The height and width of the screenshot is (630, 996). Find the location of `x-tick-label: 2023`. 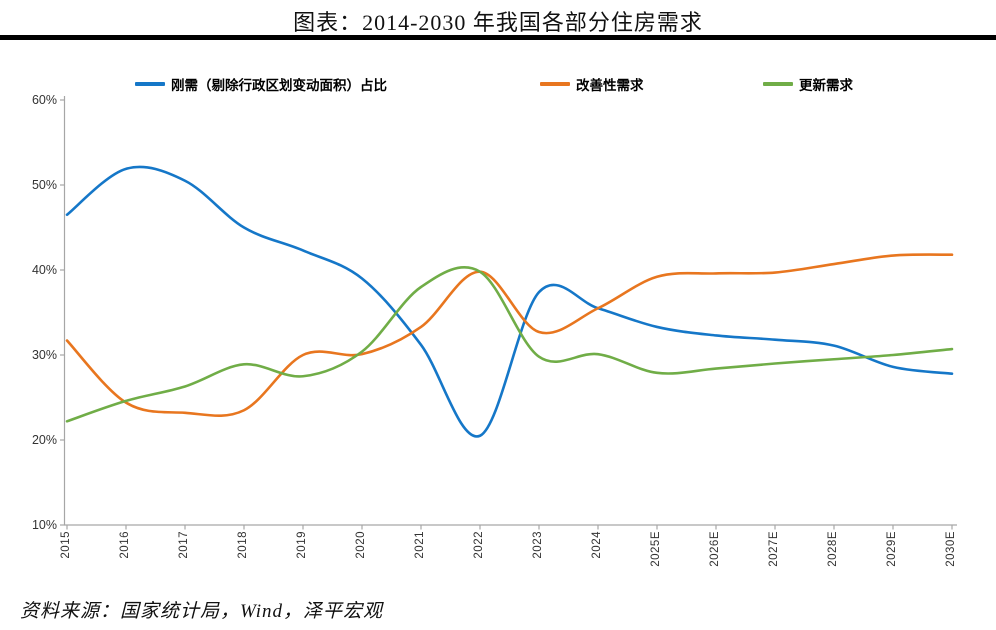

x-tick-label: 2023 is located at coordinates (538, 545).